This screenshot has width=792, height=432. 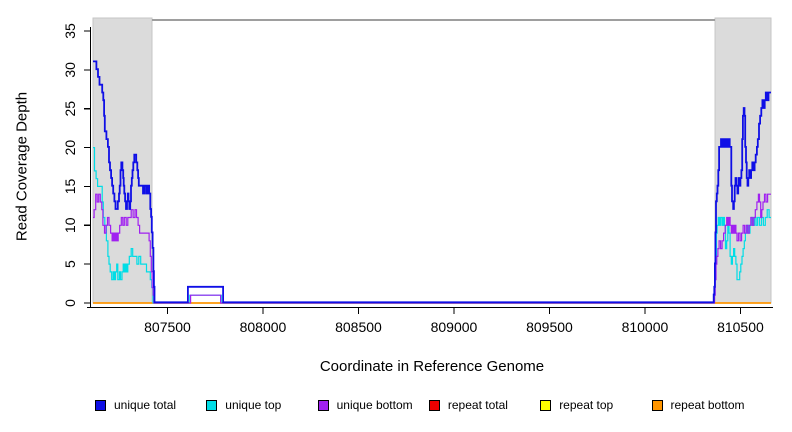 I want to click on y-tick-label: 0, so click(x=70, y=303).